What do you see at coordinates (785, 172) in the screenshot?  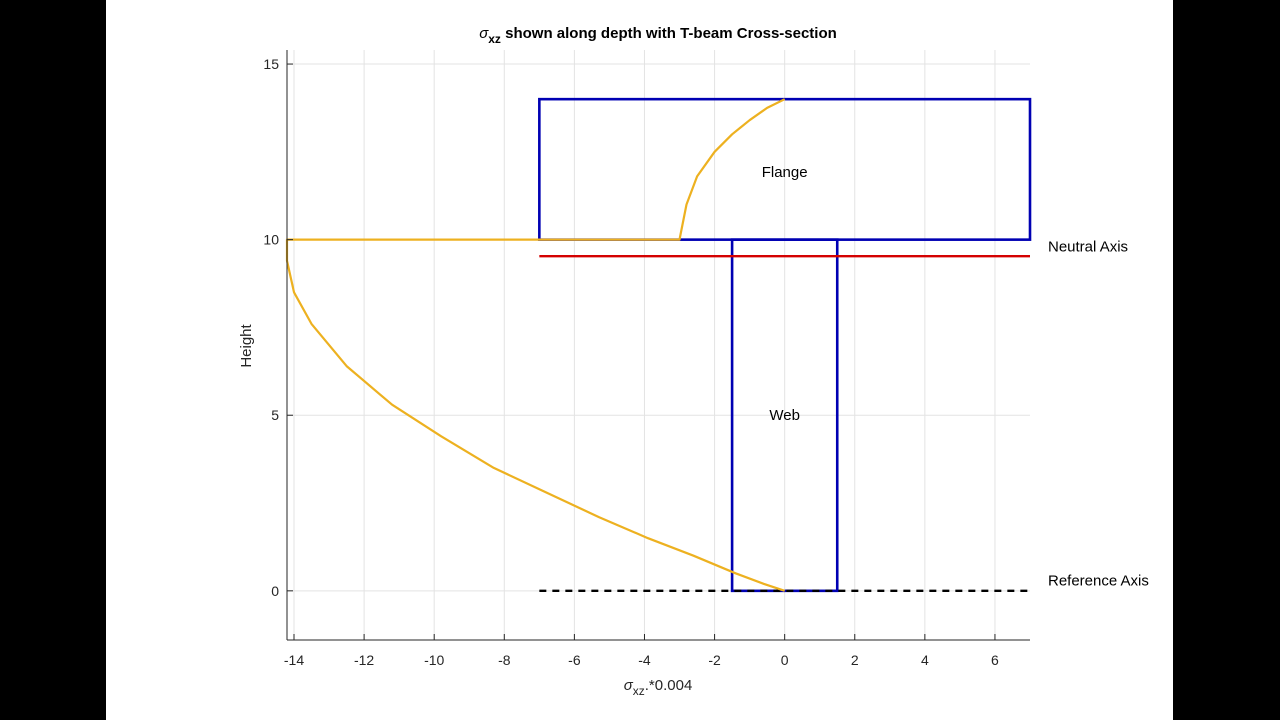 I see `flange-label: Flange` at bounding box center [785, 172].